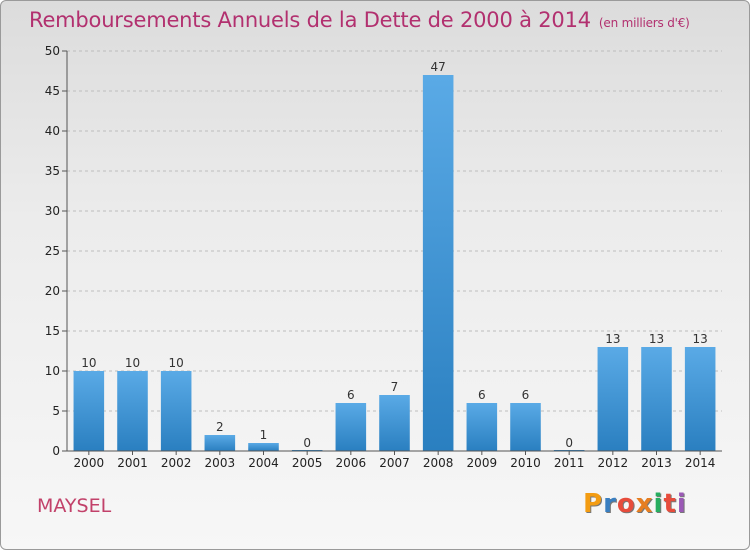 Image resolution: width=750 pixels, height=550 pixels. What do you see at coordinates (482, 463) in the screenshot?
I see `x-tick-label: 2009` at bounding box center [482, 463].